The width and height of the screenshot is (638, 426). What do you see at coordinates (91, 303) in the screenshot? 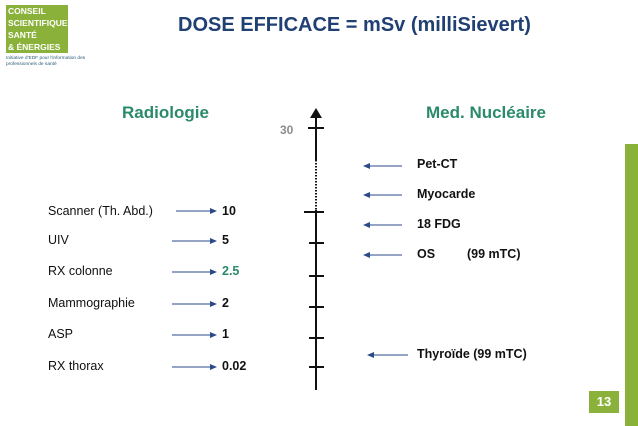
I see `radiologie-label: Mammographie` at bounding box center [91, 303].